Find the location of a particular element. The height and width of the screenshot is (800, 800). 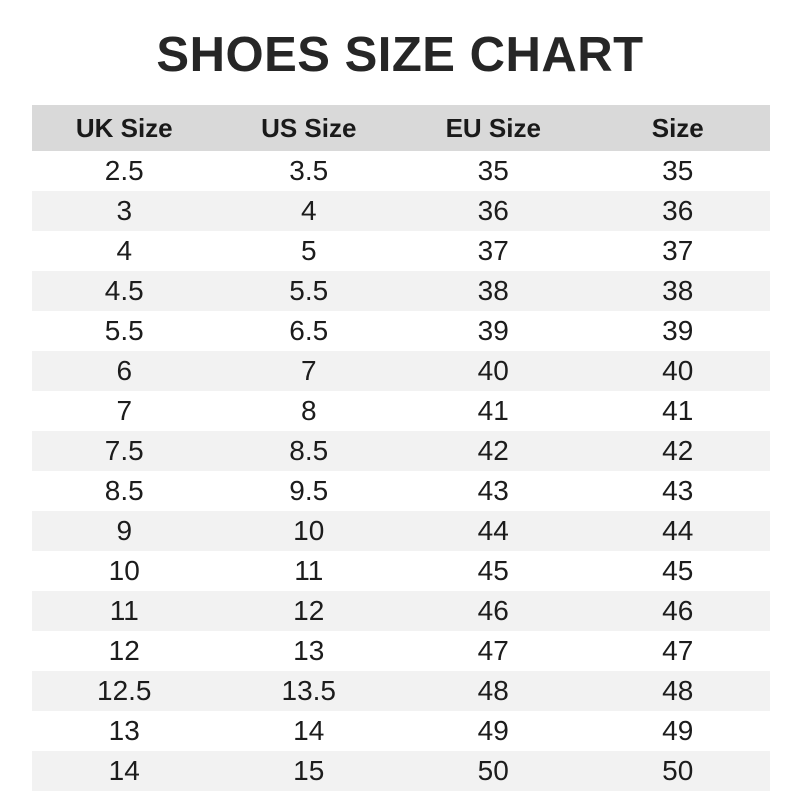

cell-uk-size: 7 is located at coordinates (124, 410).